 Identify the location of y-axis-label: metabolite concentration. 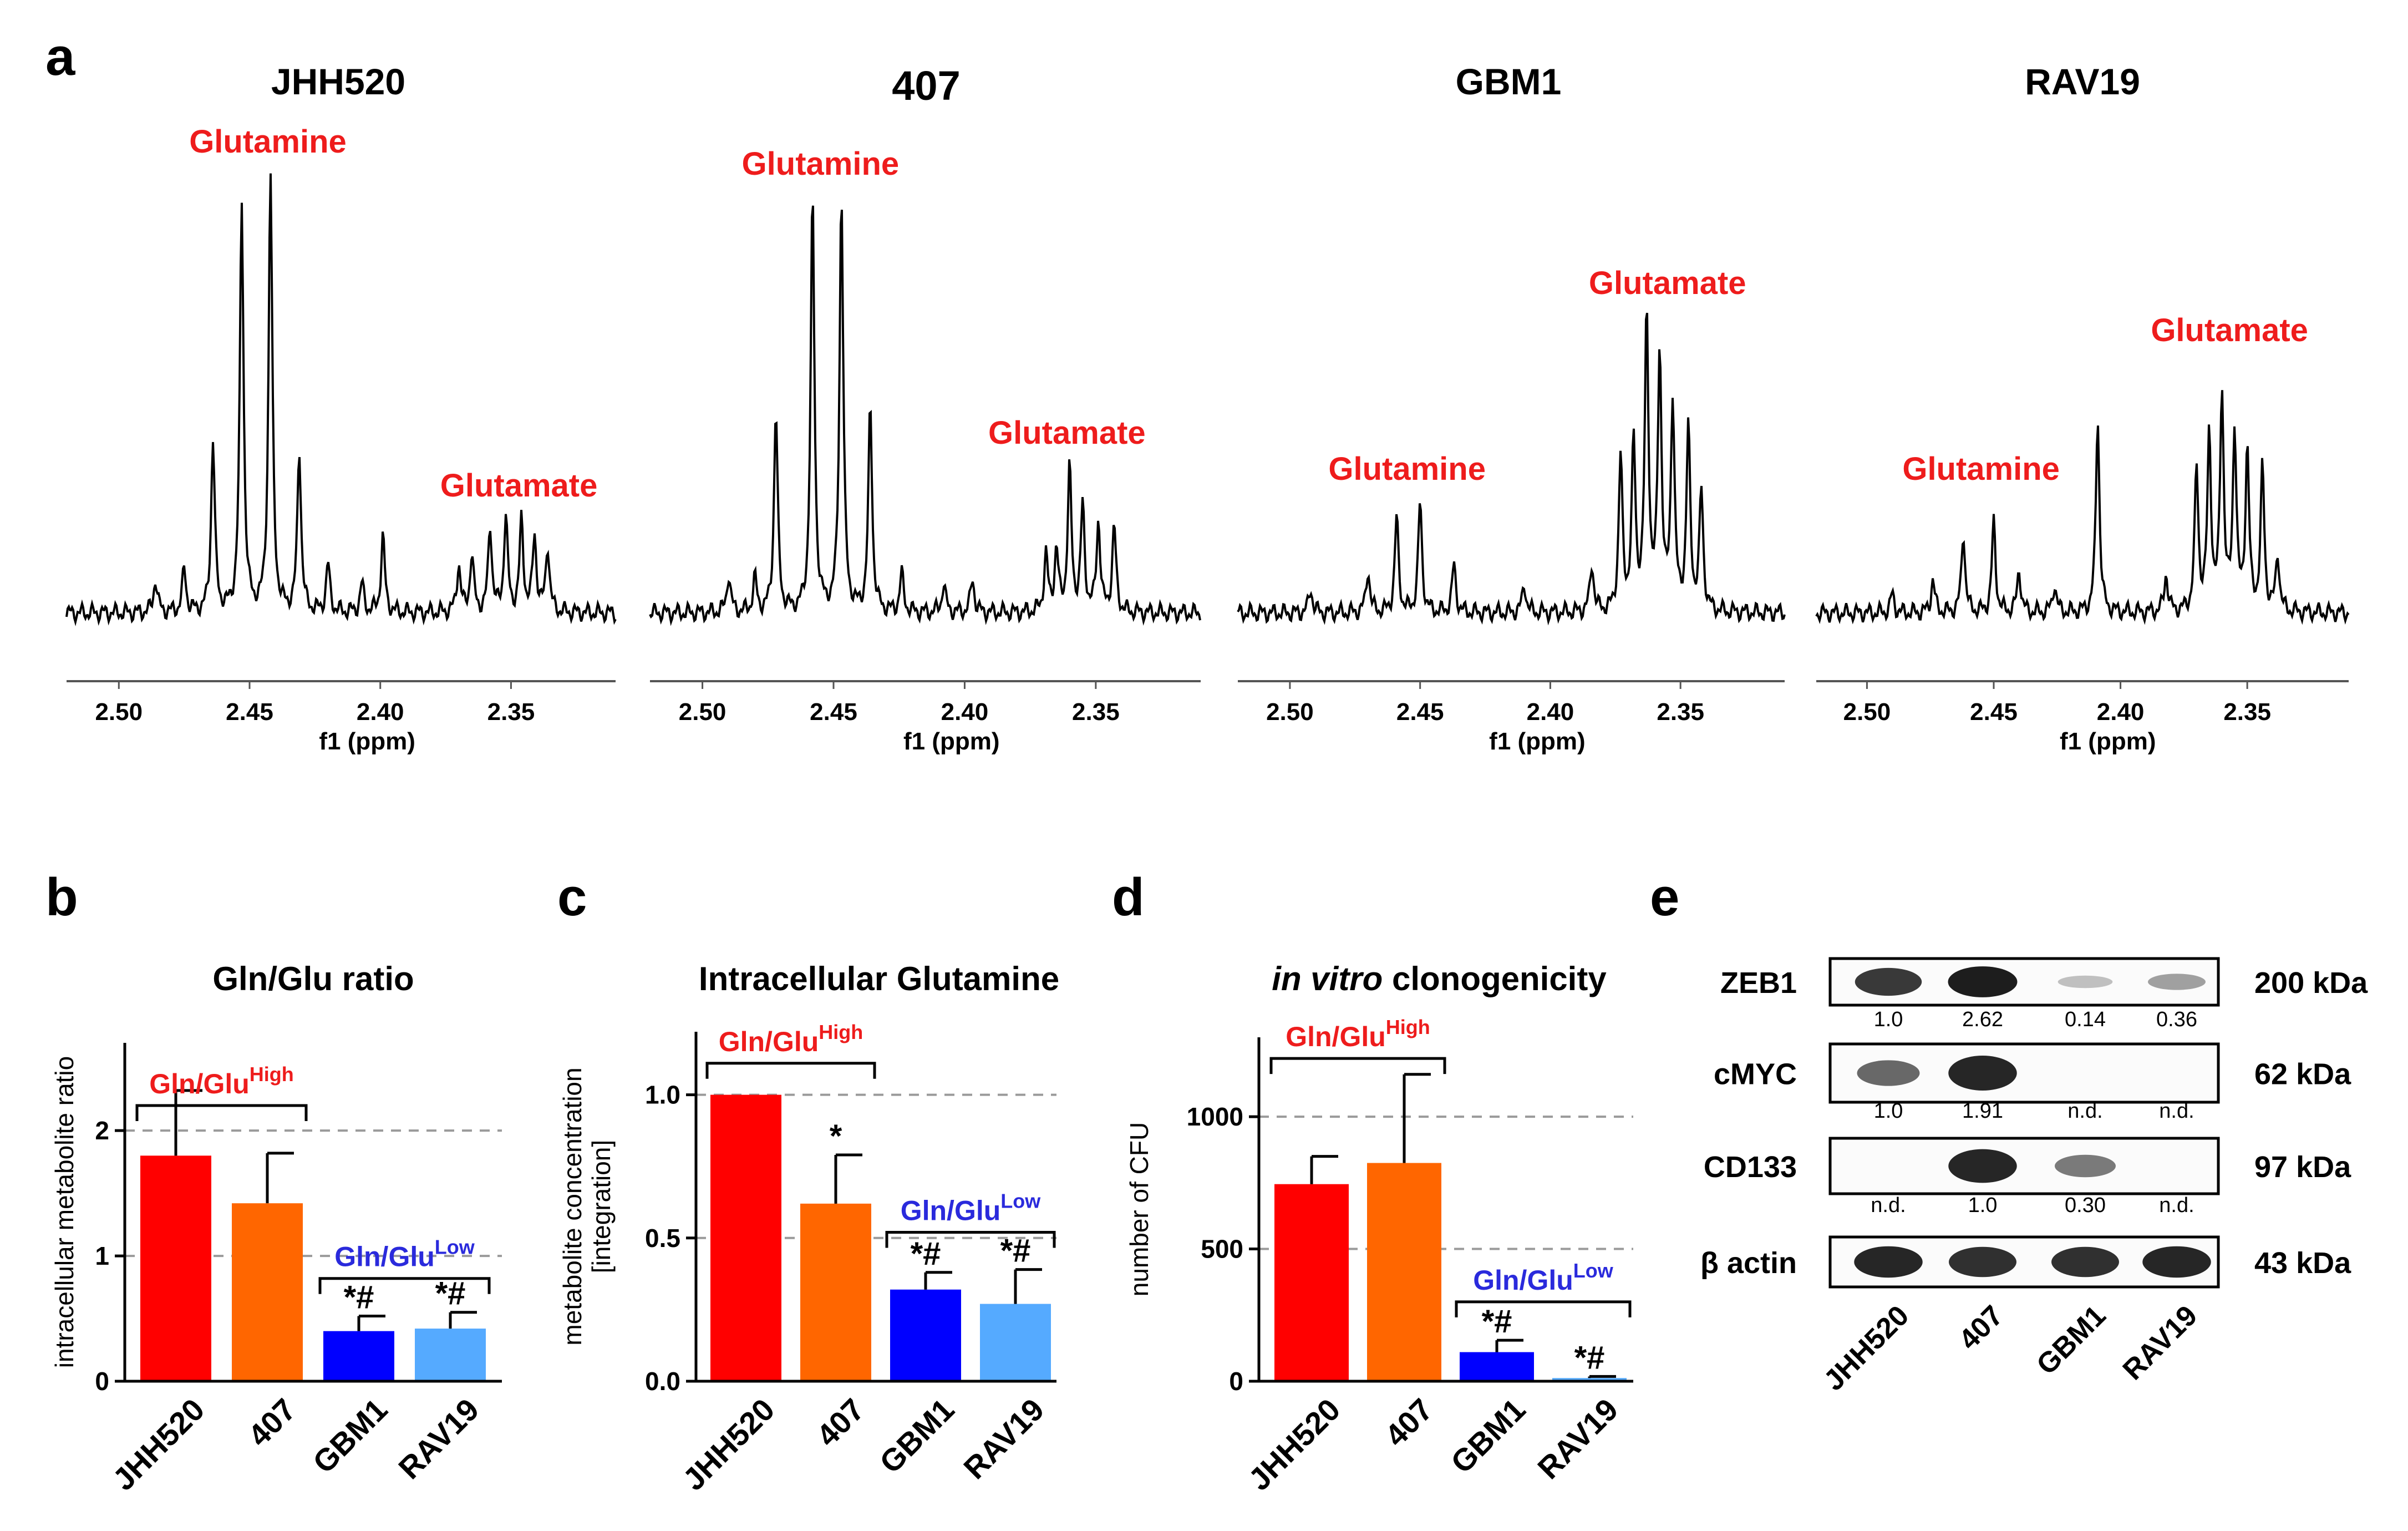
(572, 1206).